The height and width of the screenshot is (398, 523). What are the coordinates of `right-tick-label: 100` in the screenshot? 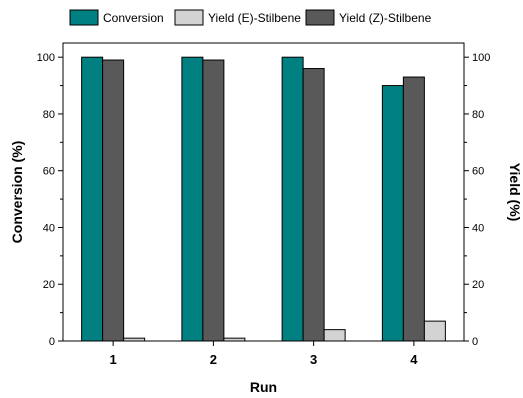 It's located at (481, 58).